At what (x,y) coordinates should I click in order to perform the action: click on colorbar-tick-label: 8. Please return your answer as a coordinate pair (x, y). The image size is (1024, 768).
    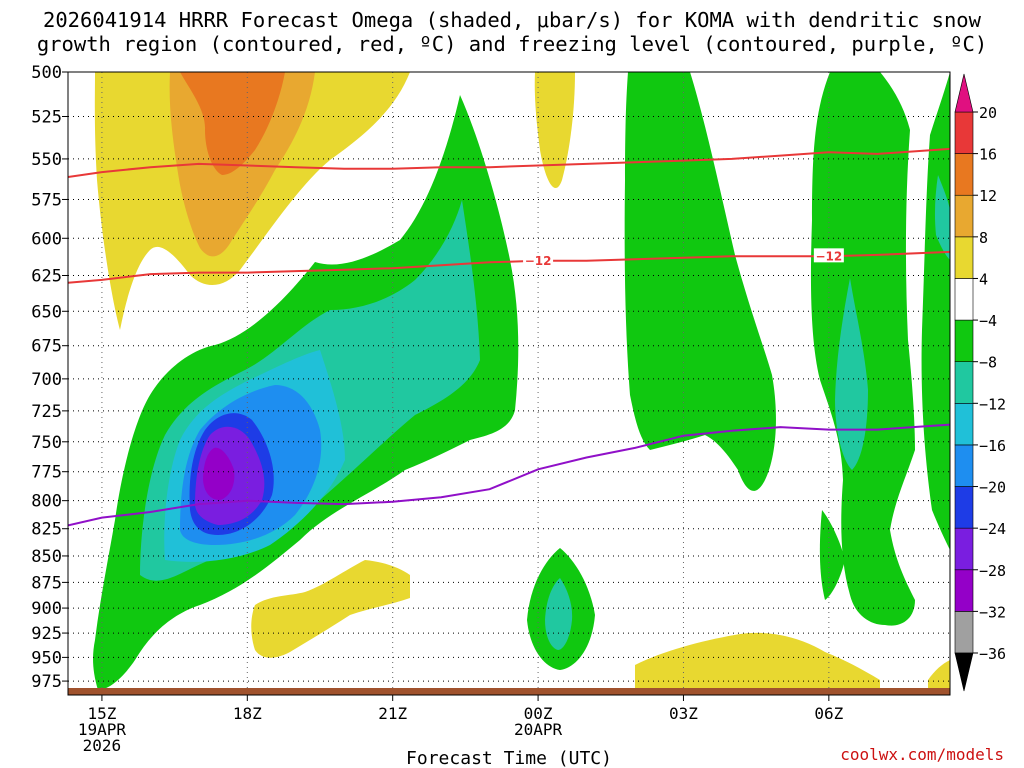
    Looking at the image, I should click on (983, 238).